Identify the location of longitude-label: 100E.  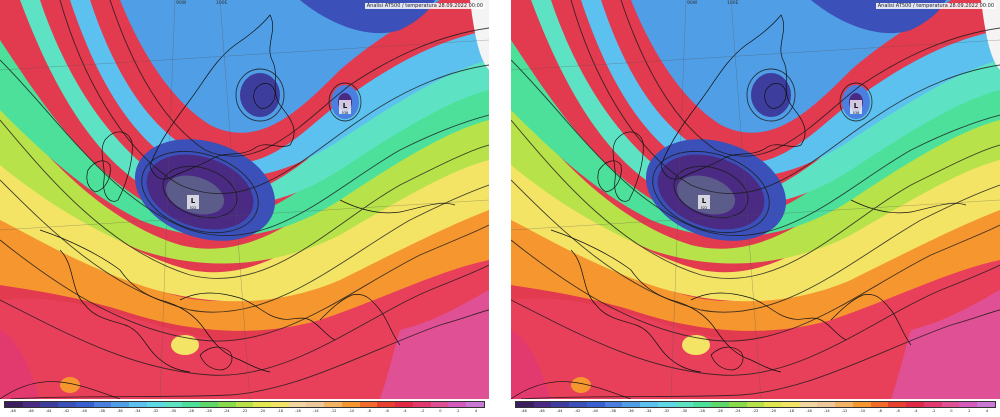
(733, 3).